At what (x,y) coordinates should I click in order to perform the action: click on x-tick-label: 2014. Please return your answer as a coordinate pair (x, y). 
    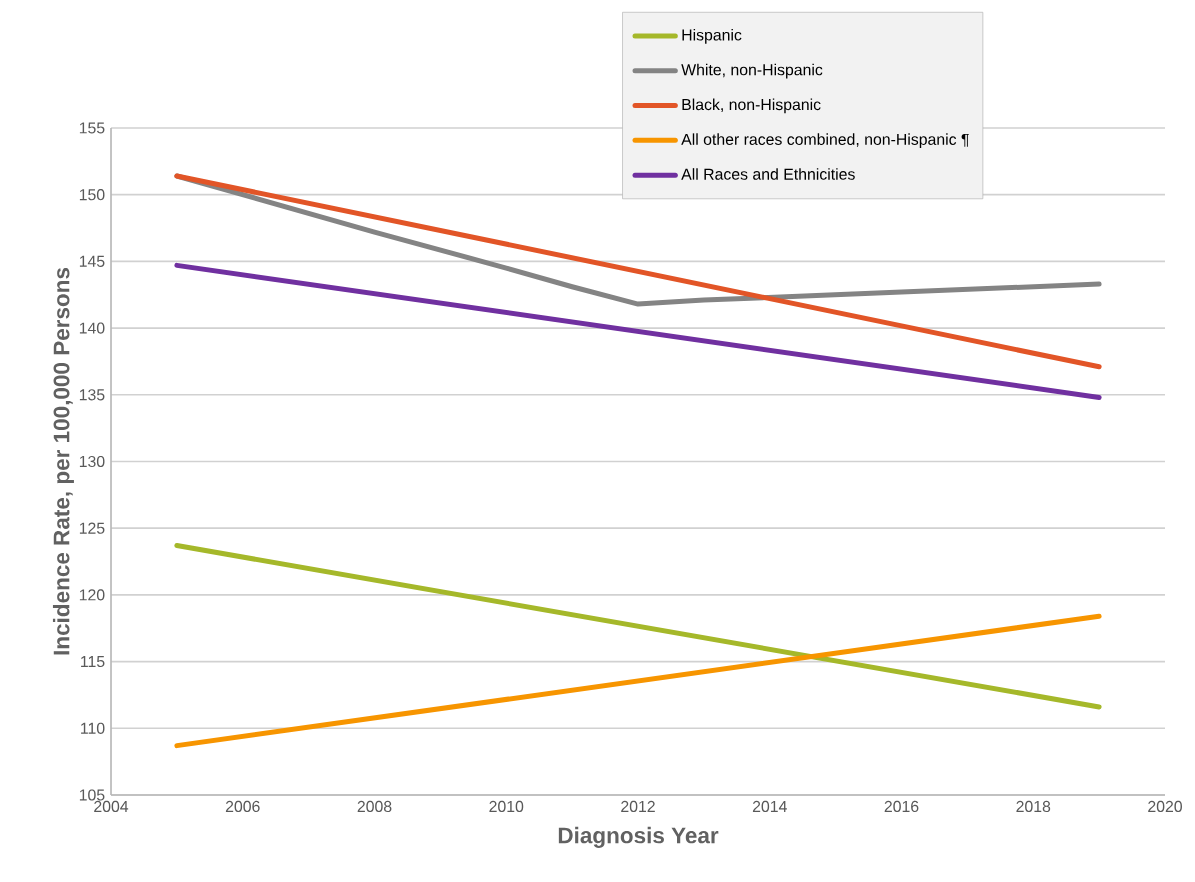
    Looking at the image, I should click on (769, 806).